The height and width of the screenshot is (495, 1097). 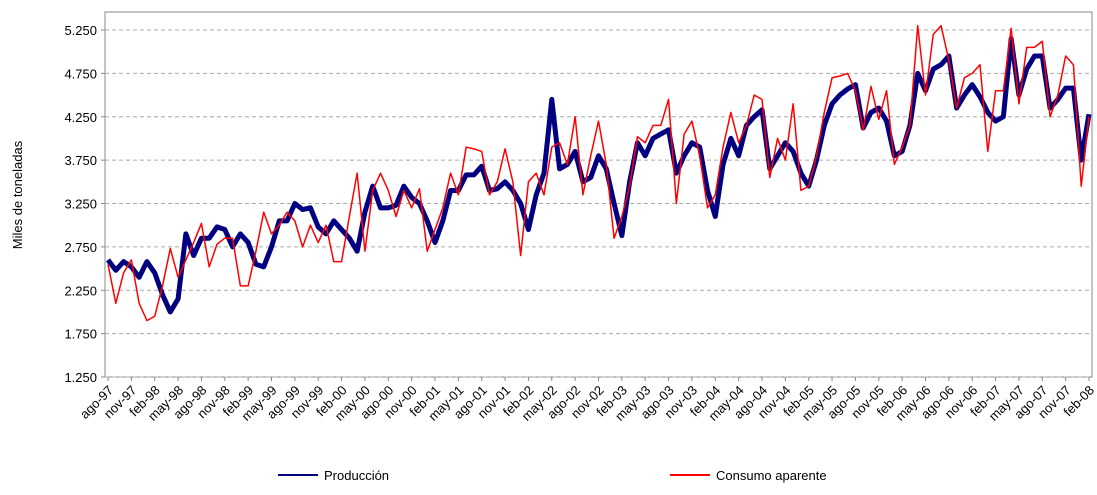 I want to click on legend-label: Consumo aparente, so click(x=771, y=475).